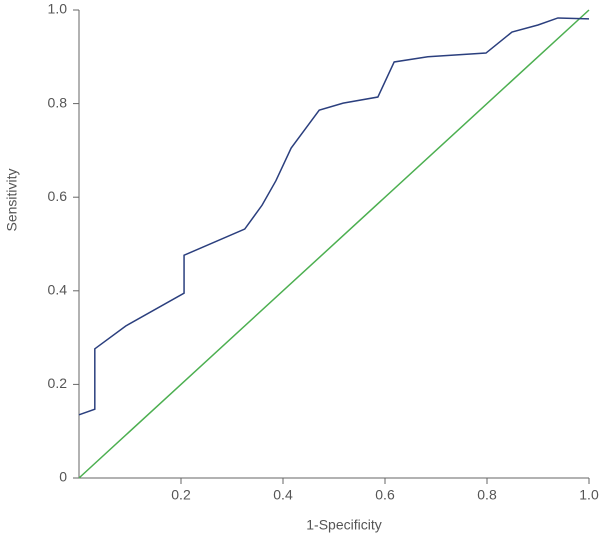  I want to click on x-tick-label: 0.2, so click(181, 495).